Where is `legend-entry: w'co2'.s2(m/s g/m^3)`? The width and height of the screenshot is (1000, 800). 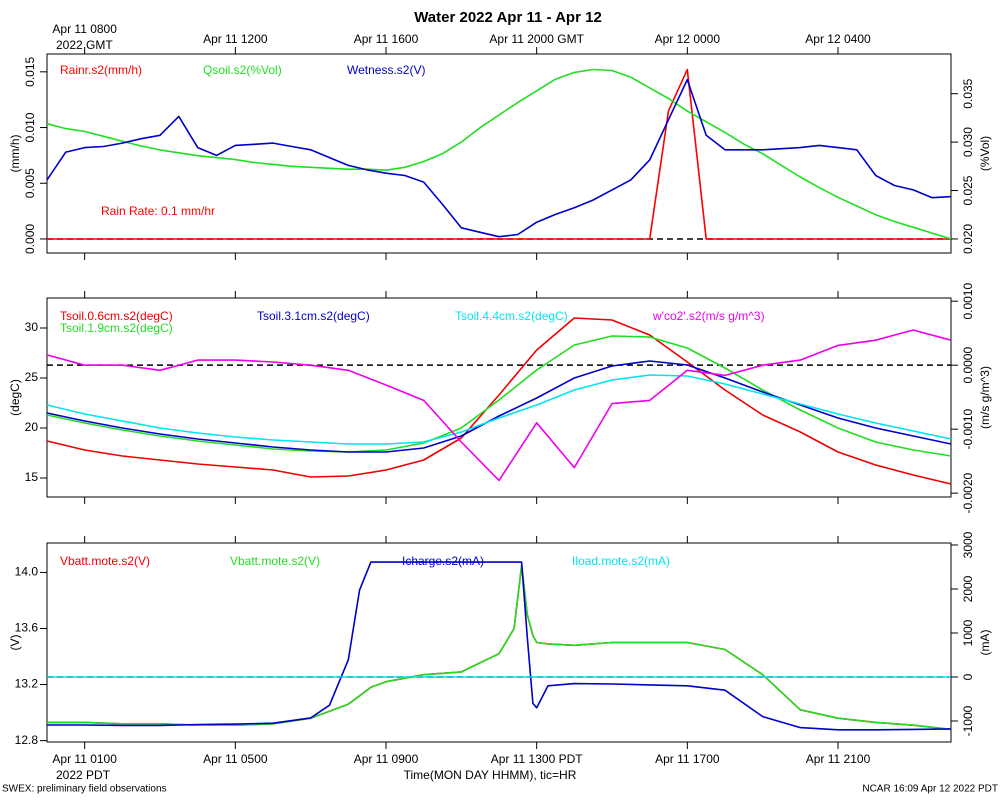
legend-entry: w'co2'.s2(m/s g/m^3) is located at coordinates (708, 316).